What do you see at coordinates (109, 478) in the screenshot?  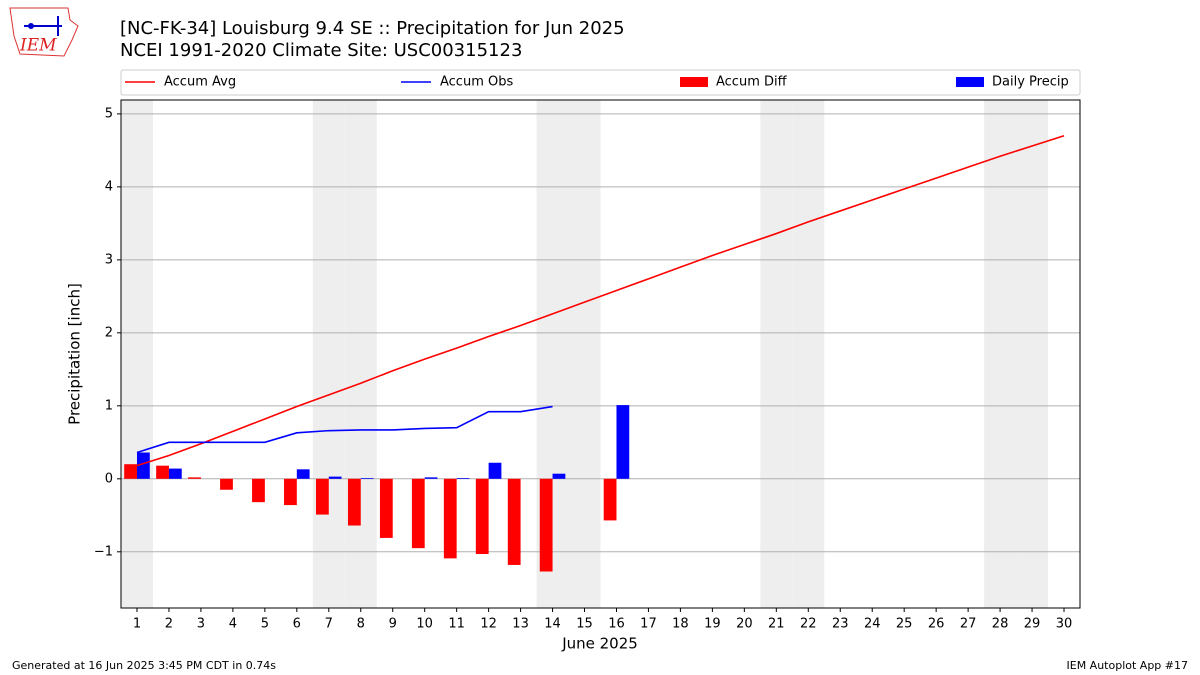 I see `y-tick-label: 0` at bounding box center [109, 478].